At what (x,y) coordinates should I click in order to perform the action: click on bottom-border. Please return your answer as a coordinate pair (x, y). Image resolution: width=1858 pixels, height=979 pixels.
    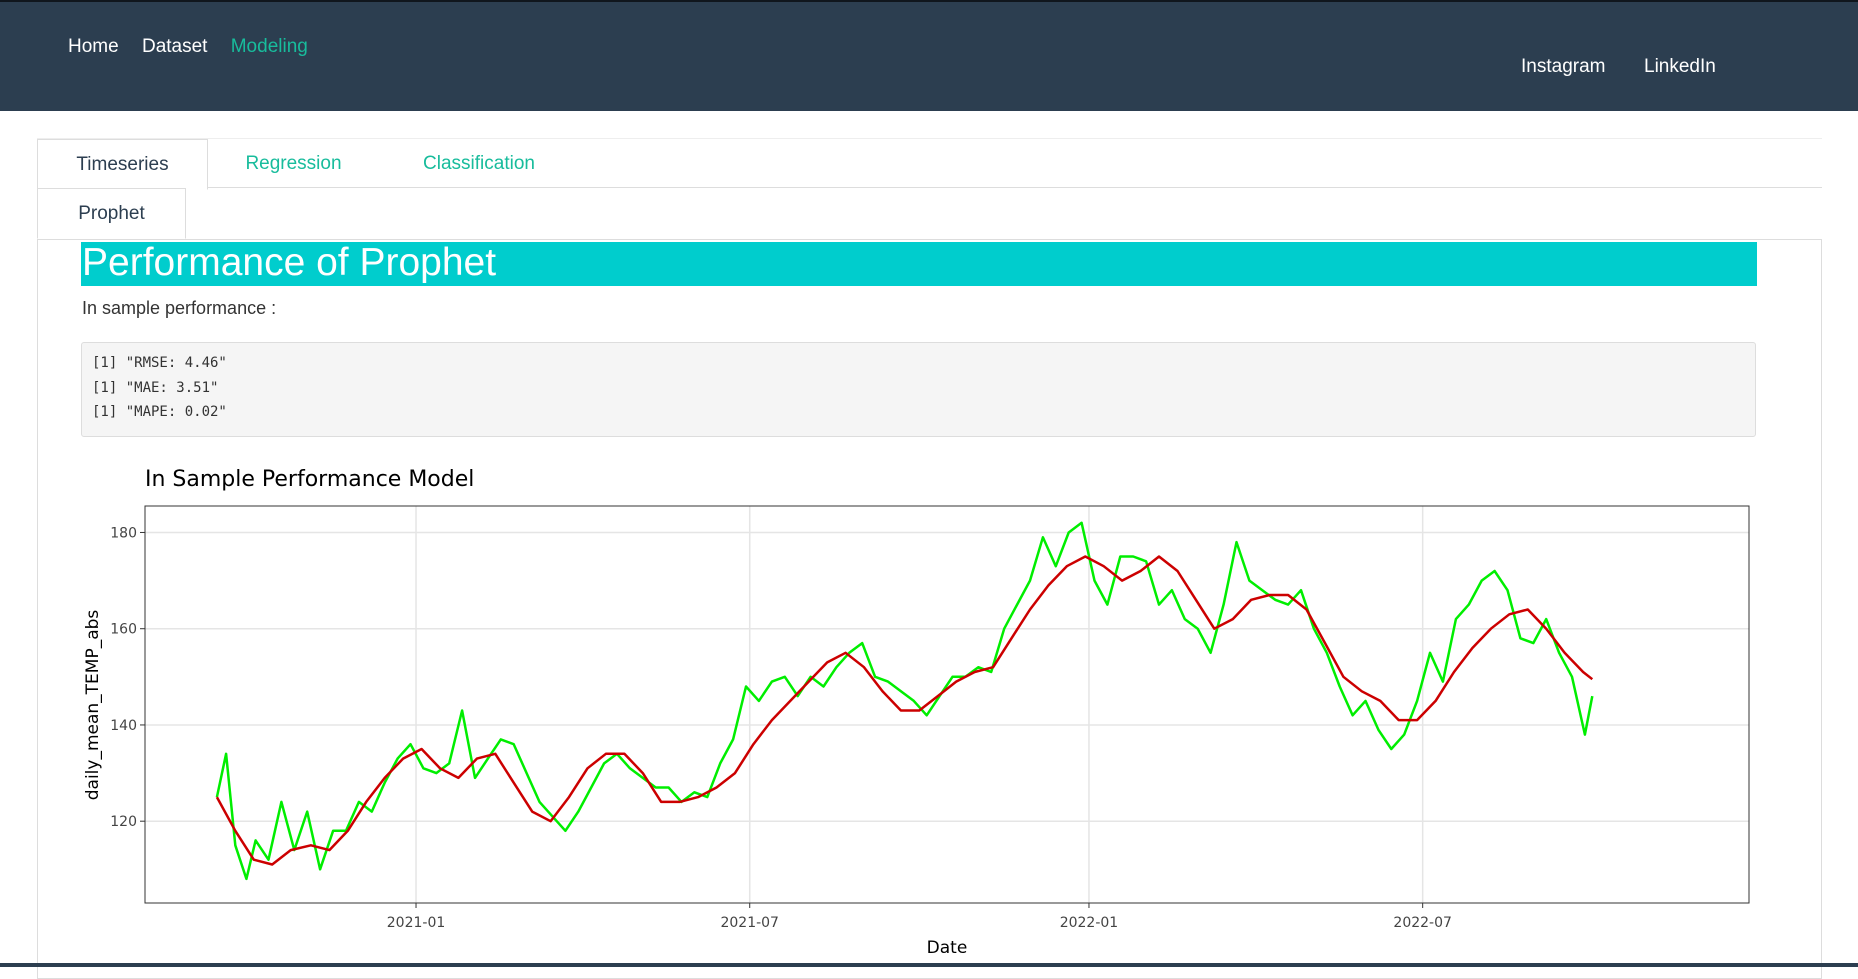
    Looking at the image, I should click on (929, 965).